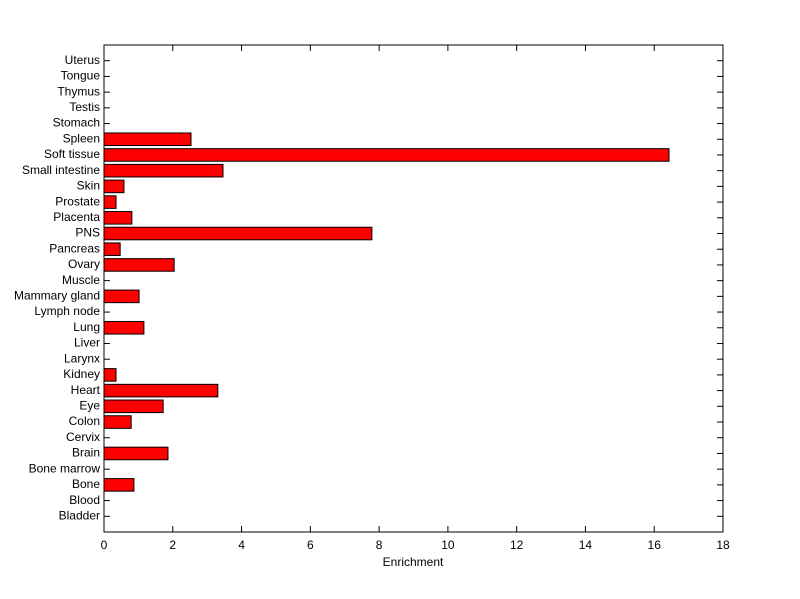 The width and height of the screenshot is (800, 599). What do you see at coordinates (84, 107) in the screenshot?
I see `y-tick-label: Testis` at bounding box center [84, 107].